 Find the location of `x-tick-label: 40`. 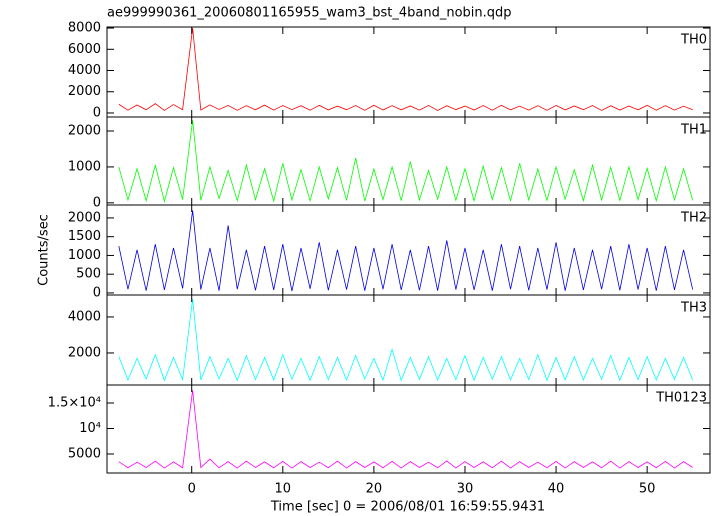

x-tick-label: 40 is located at coordinates (556, 489).